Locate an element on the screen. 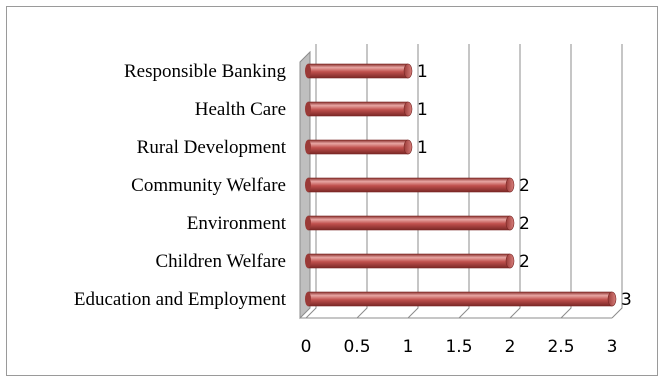 Image resolution: width=666 pixels, height=383 pixels. x-tick-label: 2 is located at coordinates (510, 347).